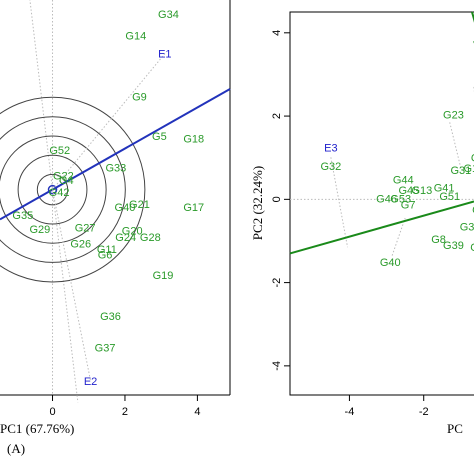  I want to click on genotype-label: G3, so click(472, 248).